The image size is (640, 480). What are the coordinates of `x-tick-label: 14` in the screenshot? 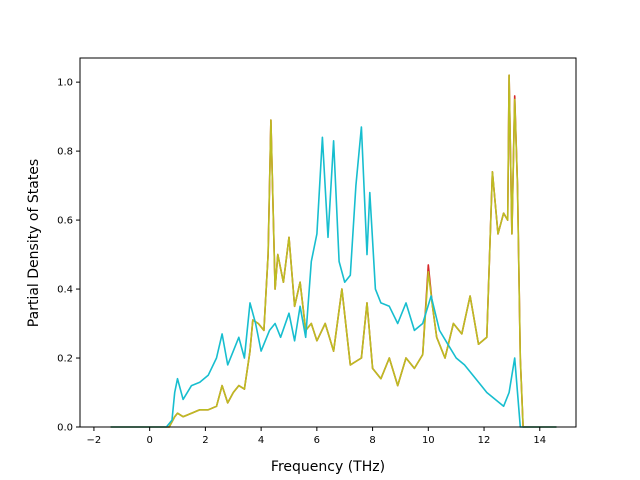 It's located at (539, 440).